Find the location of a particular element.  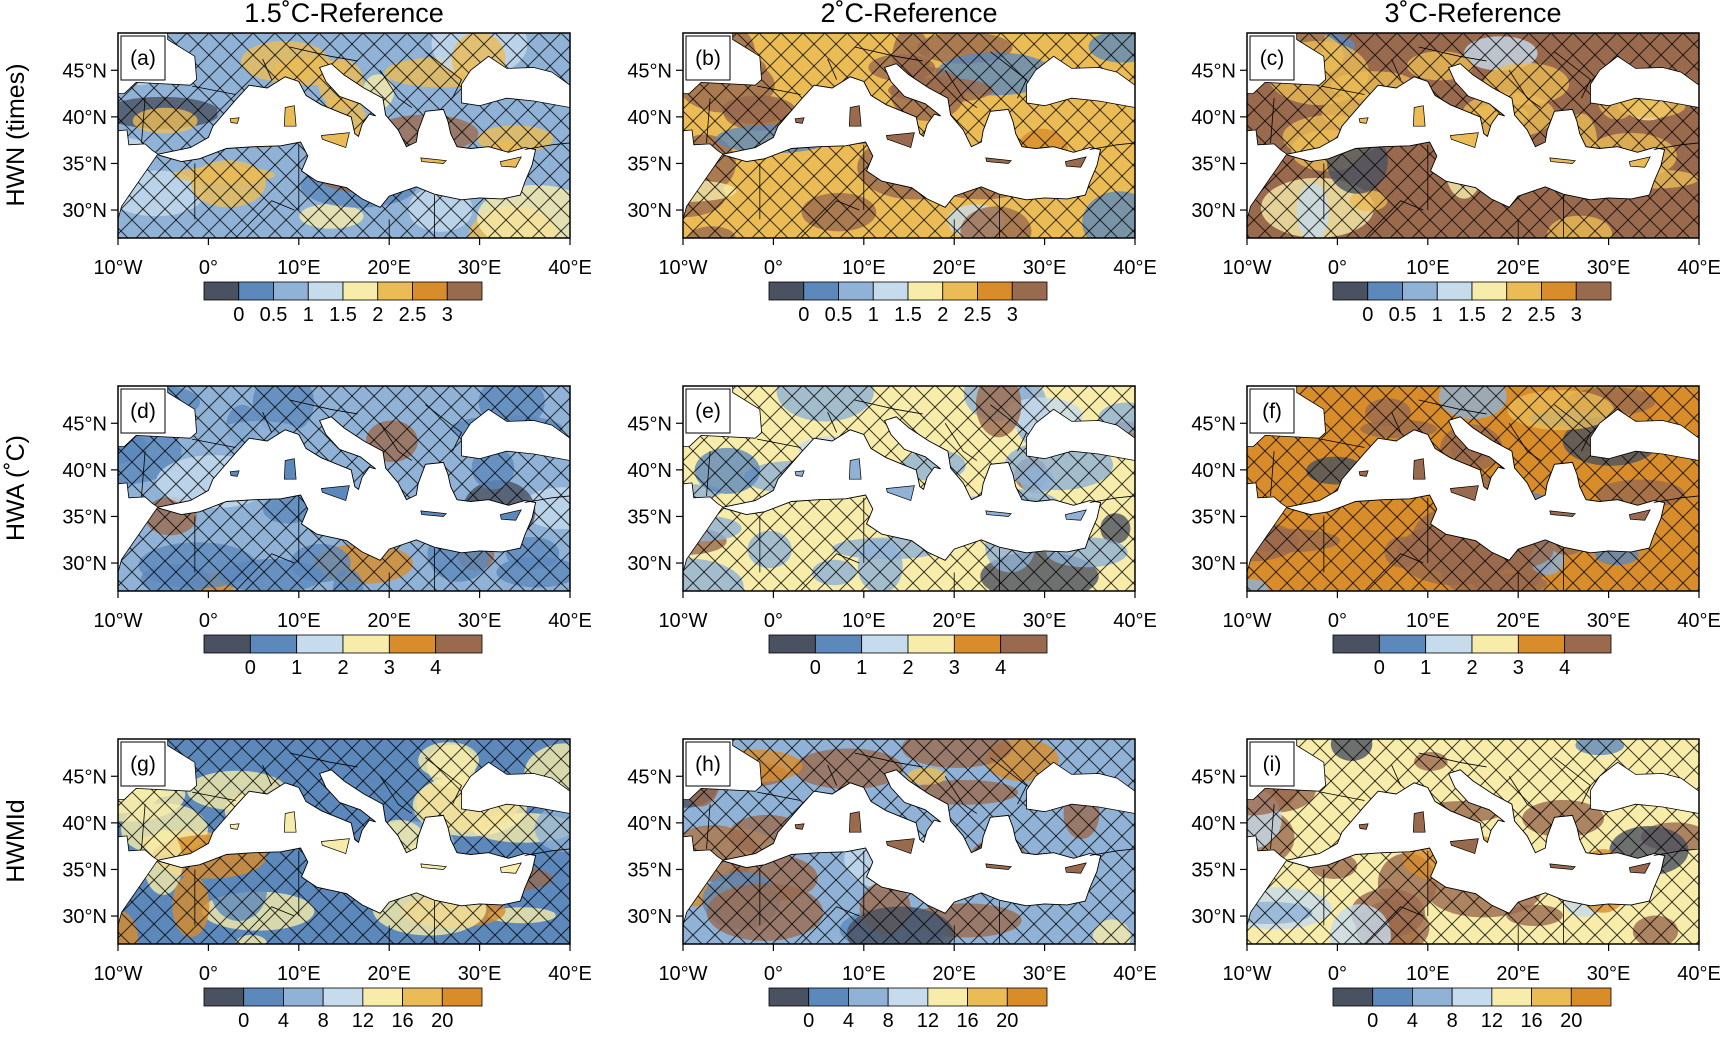

row-label: HWA (˚C) is located at coordinates (16, 488).